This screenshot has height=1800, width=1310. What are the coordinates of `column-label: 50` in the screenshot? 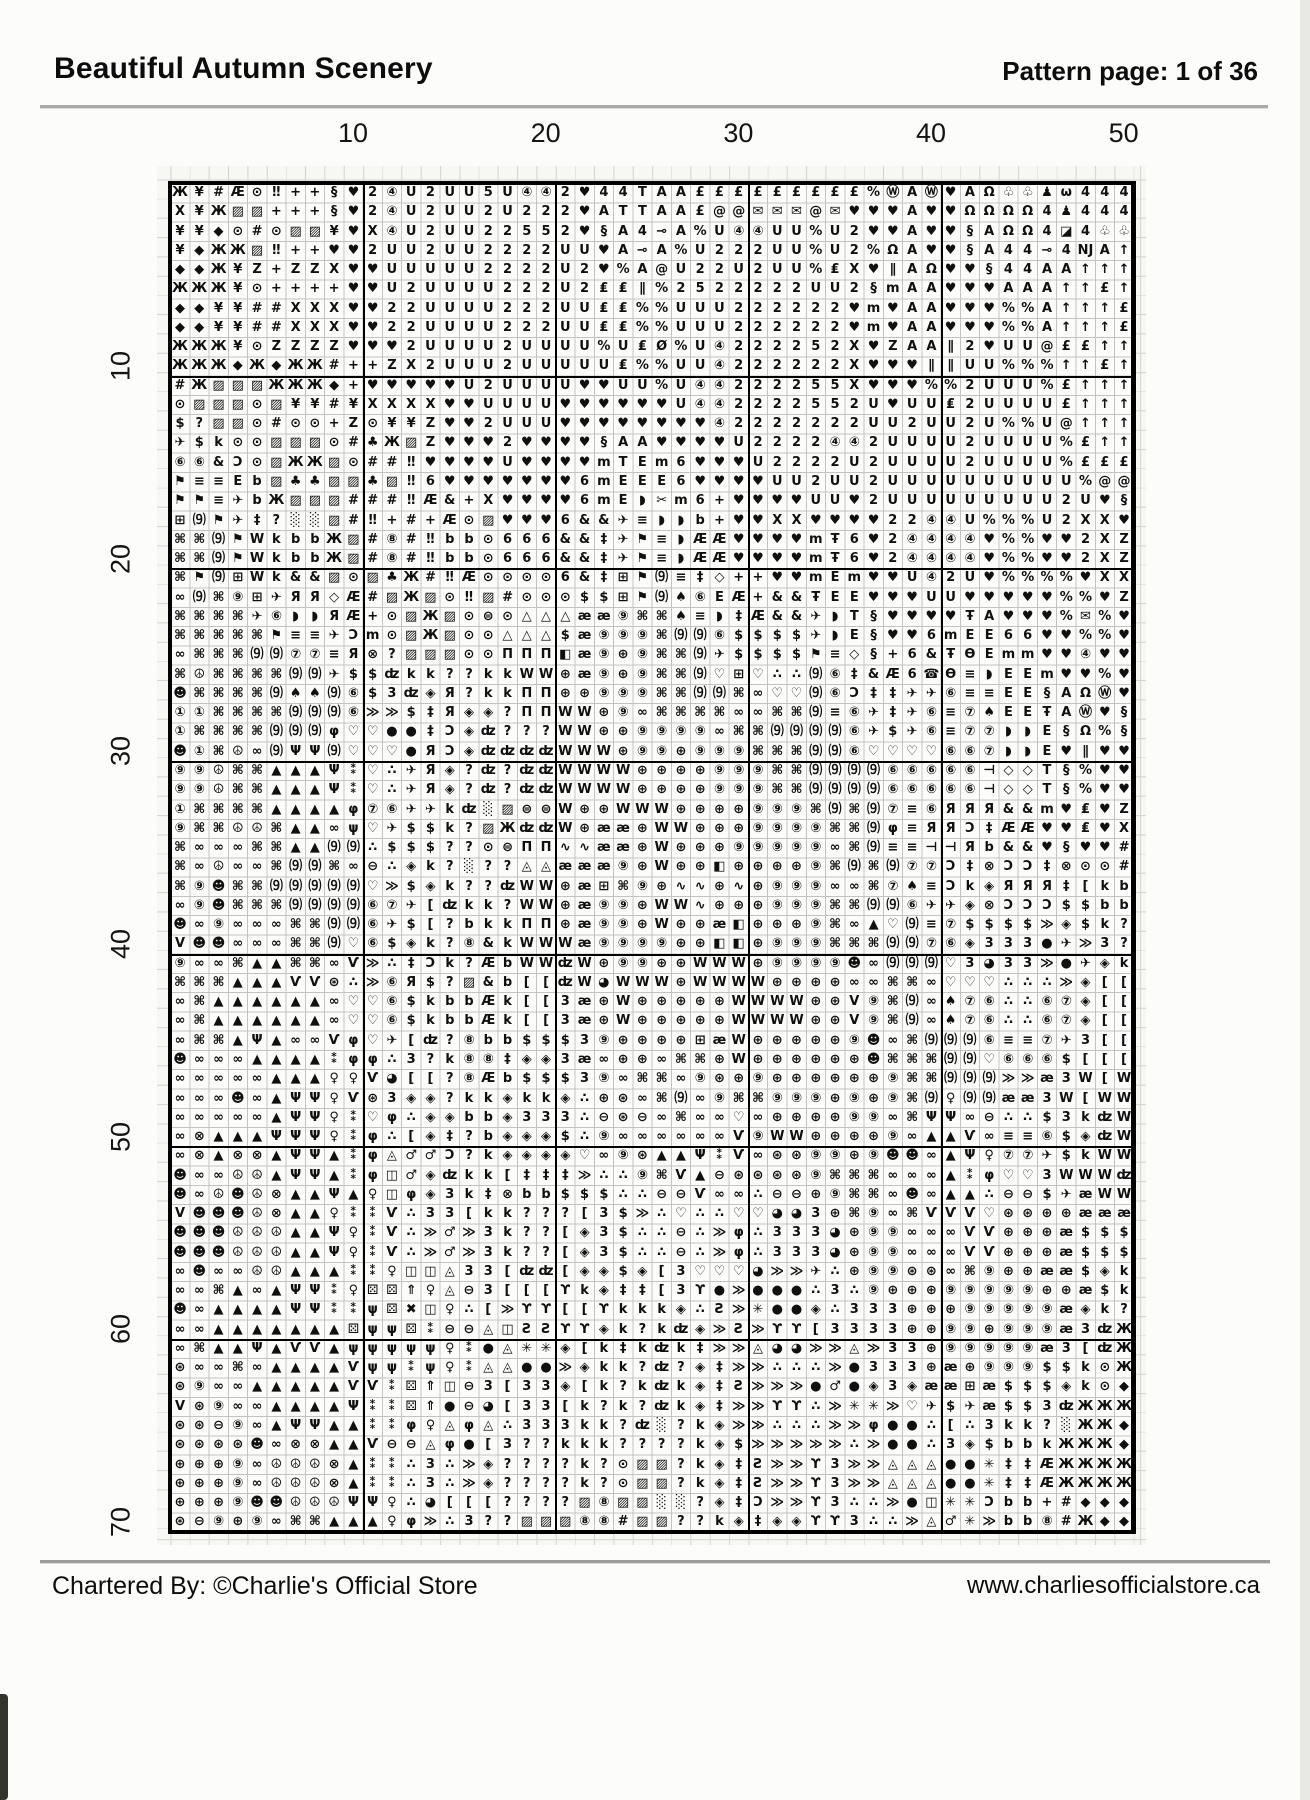 It's located at (1124, 133).